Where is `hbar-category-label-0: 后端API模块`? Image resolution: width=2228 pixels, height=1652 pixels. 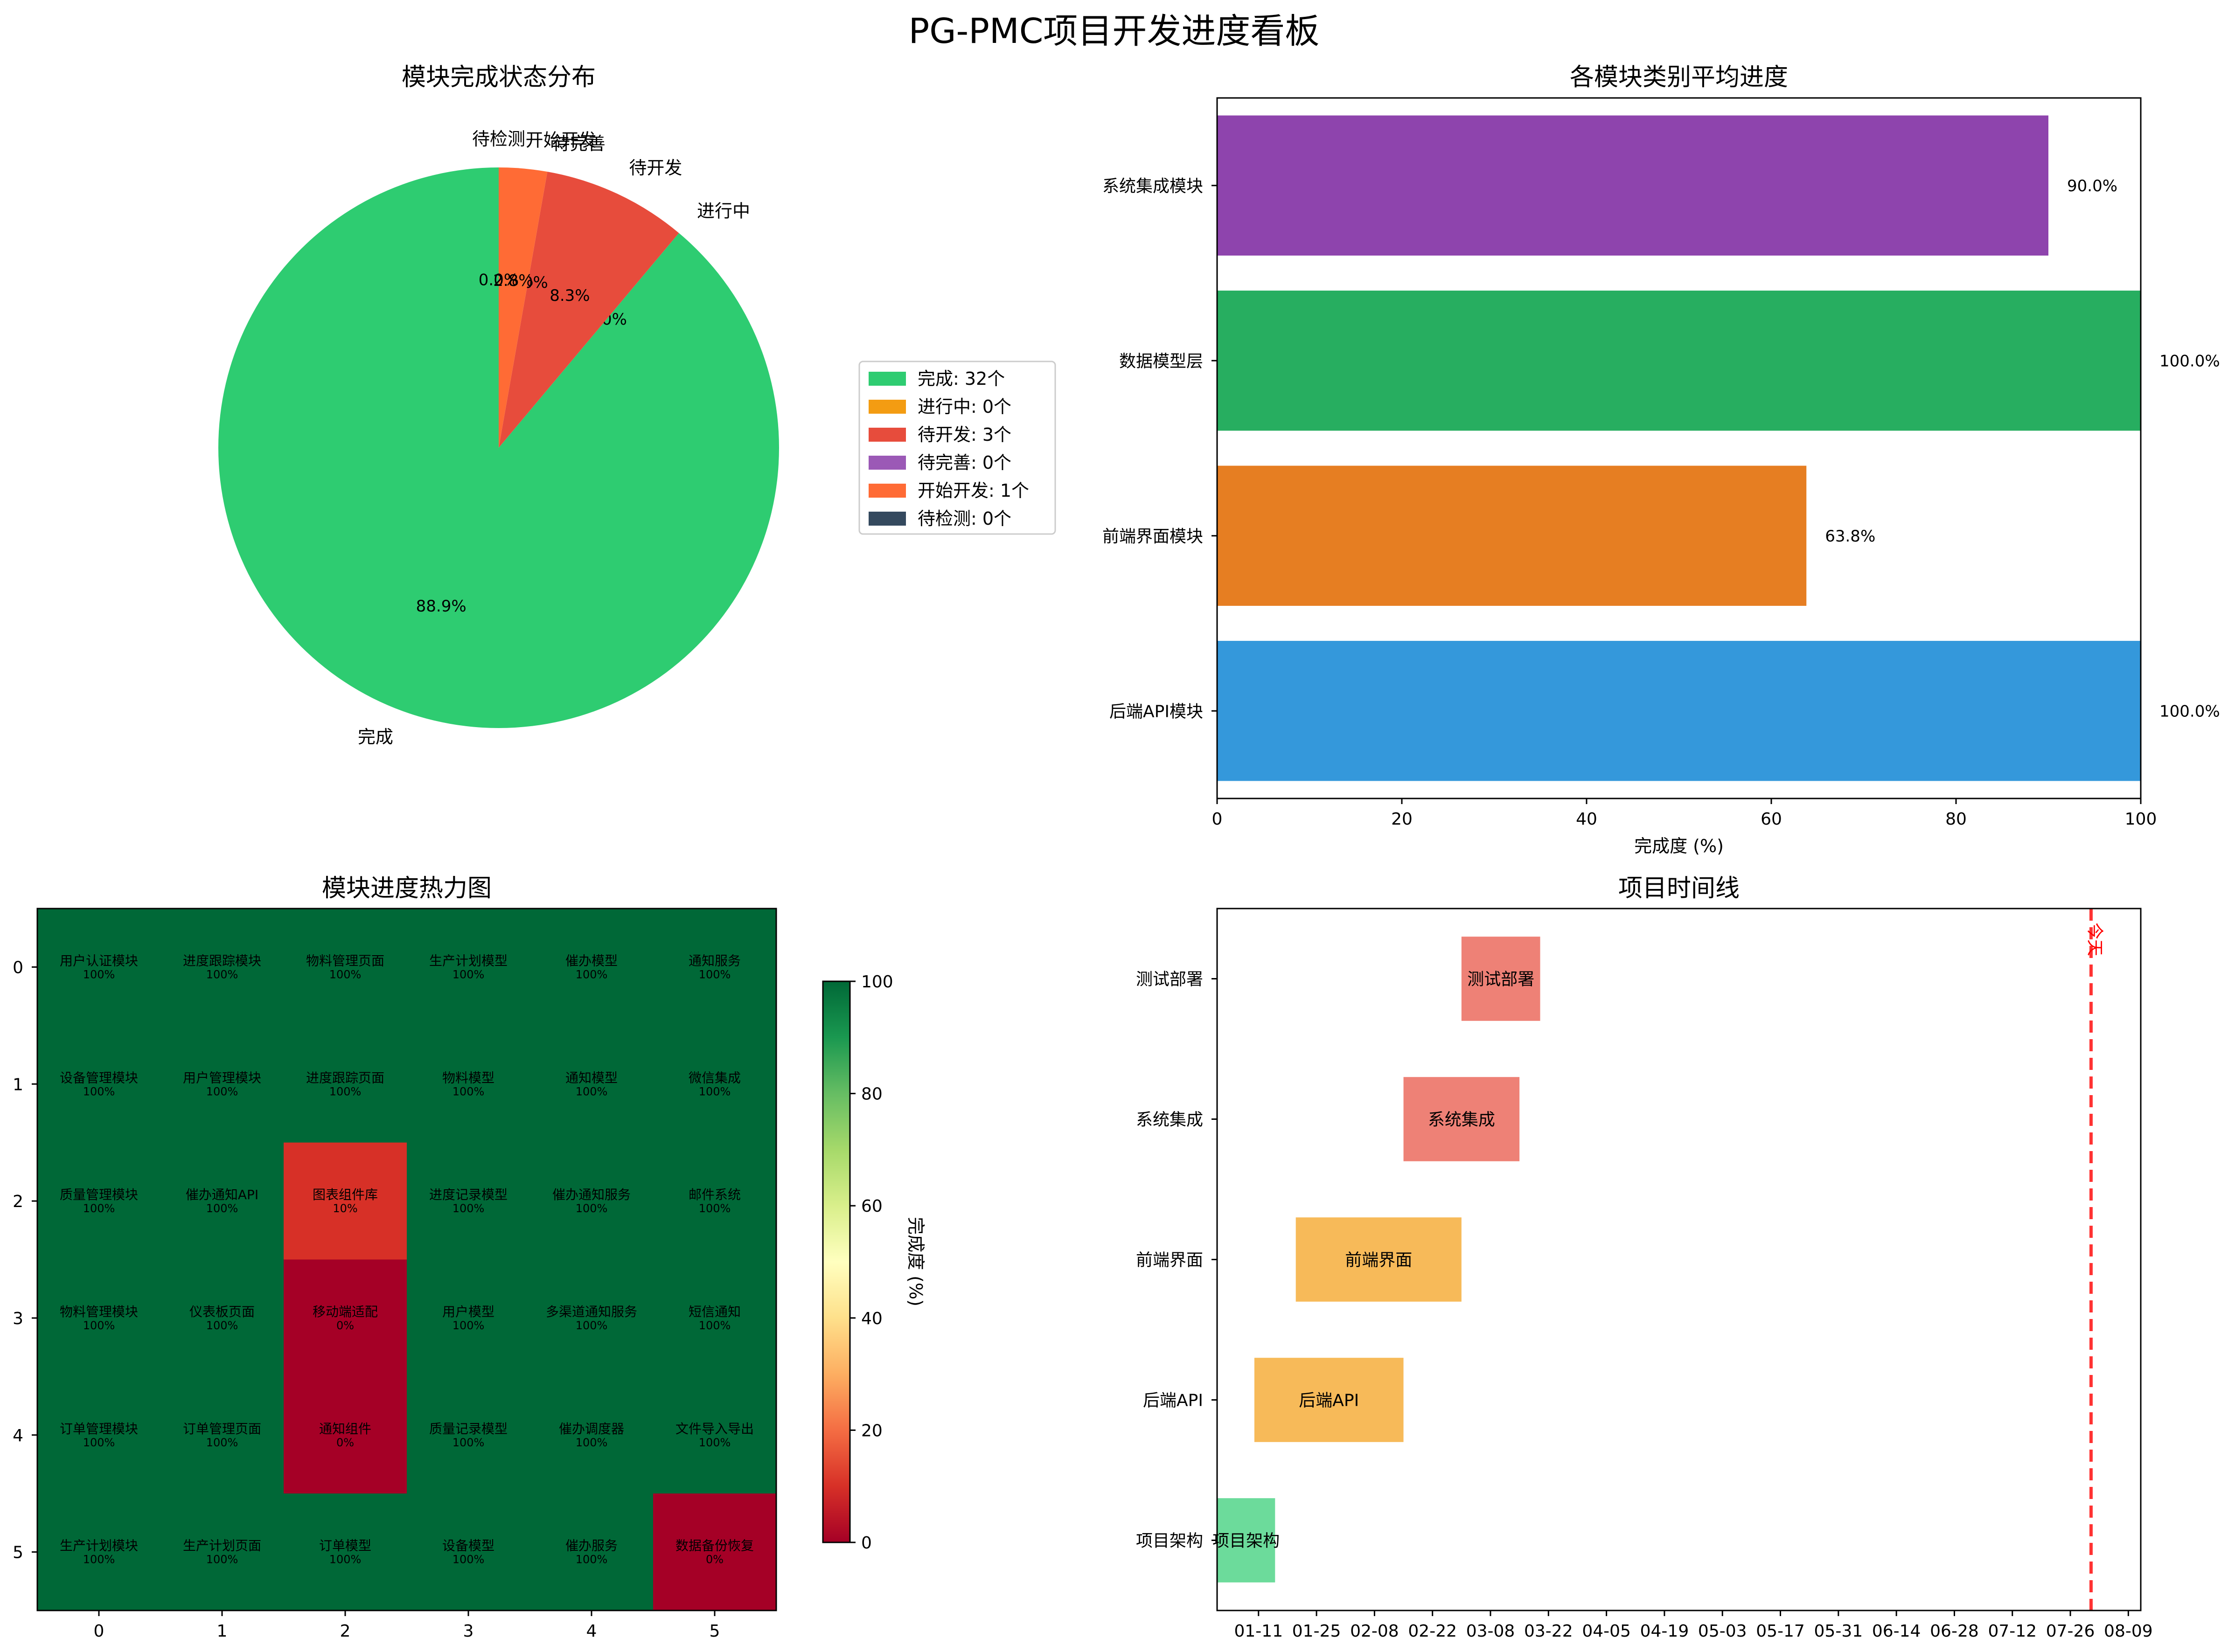
hbar-category-label-0: 后端API模块 is located at coordinates (1156, 711).